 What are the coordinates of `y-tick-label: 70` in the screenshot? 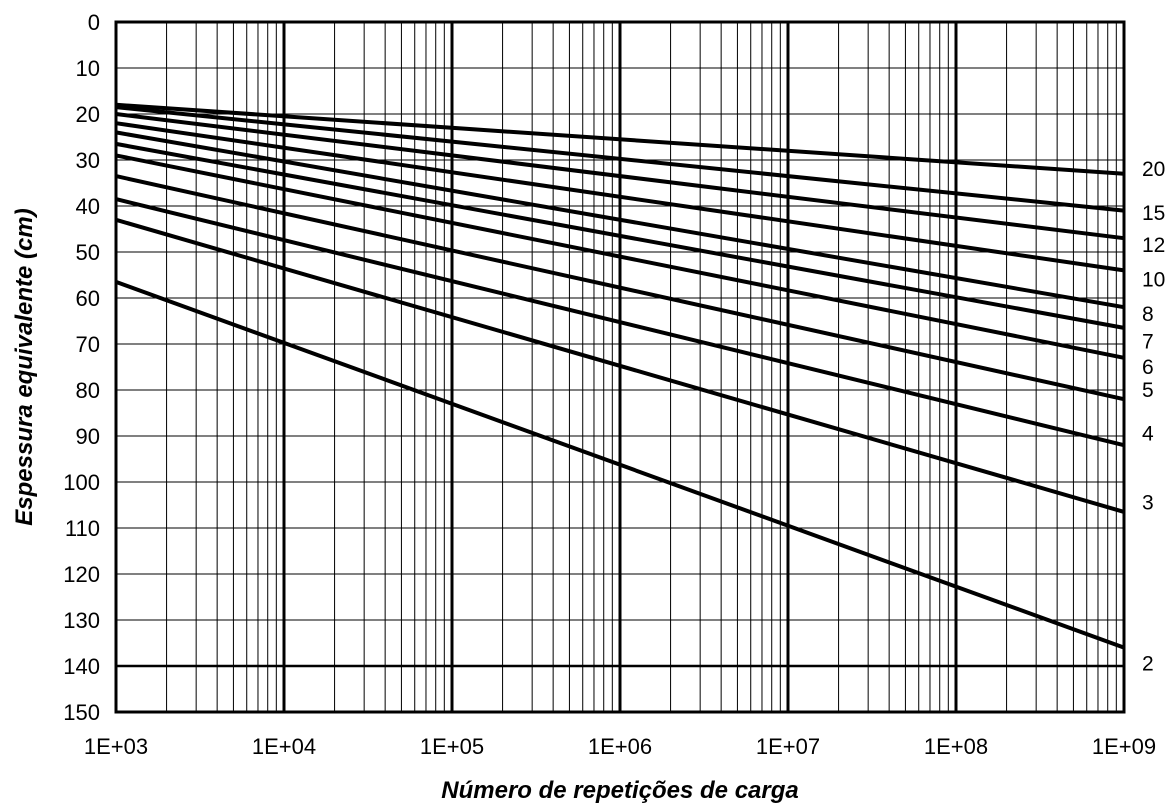 It's located at (88, 344).